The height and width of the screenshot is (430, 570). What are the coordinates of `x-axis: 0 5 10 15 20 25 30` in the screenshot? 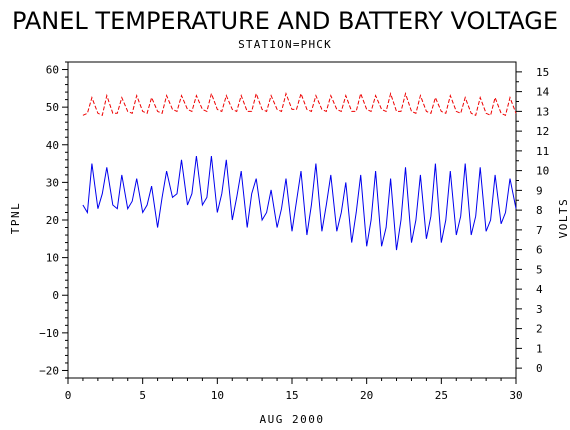 It's located at (294, 390).